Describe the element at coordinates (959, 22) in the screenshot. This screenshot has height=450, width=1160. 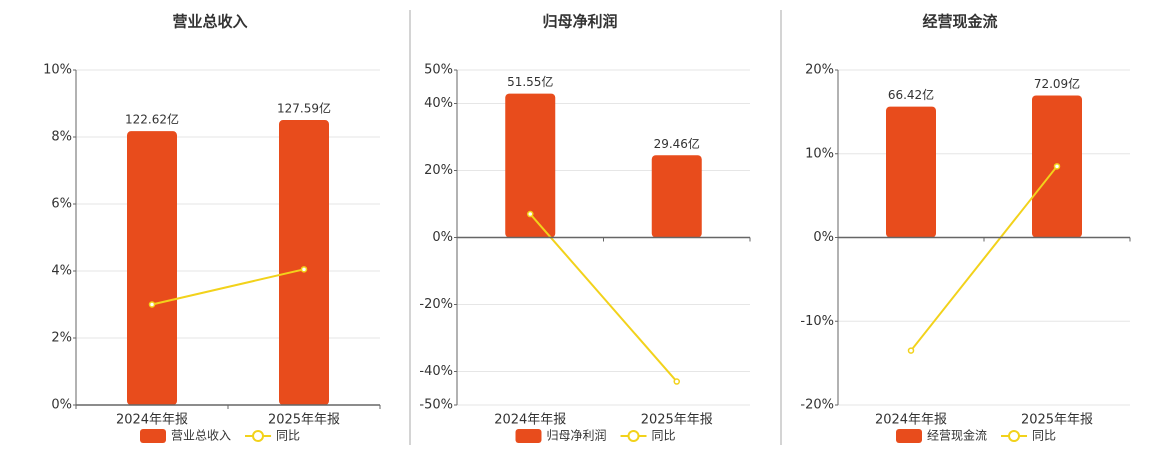
I see `chart-title: 经营现金流` at that location.